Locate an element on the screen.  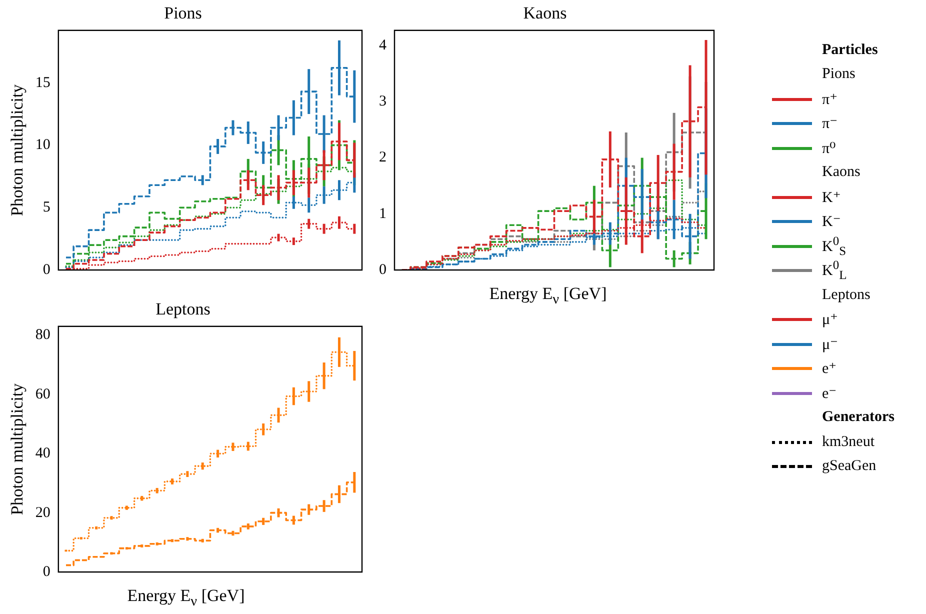
y-tick-label: 20 is located at coordinates (42, 512).